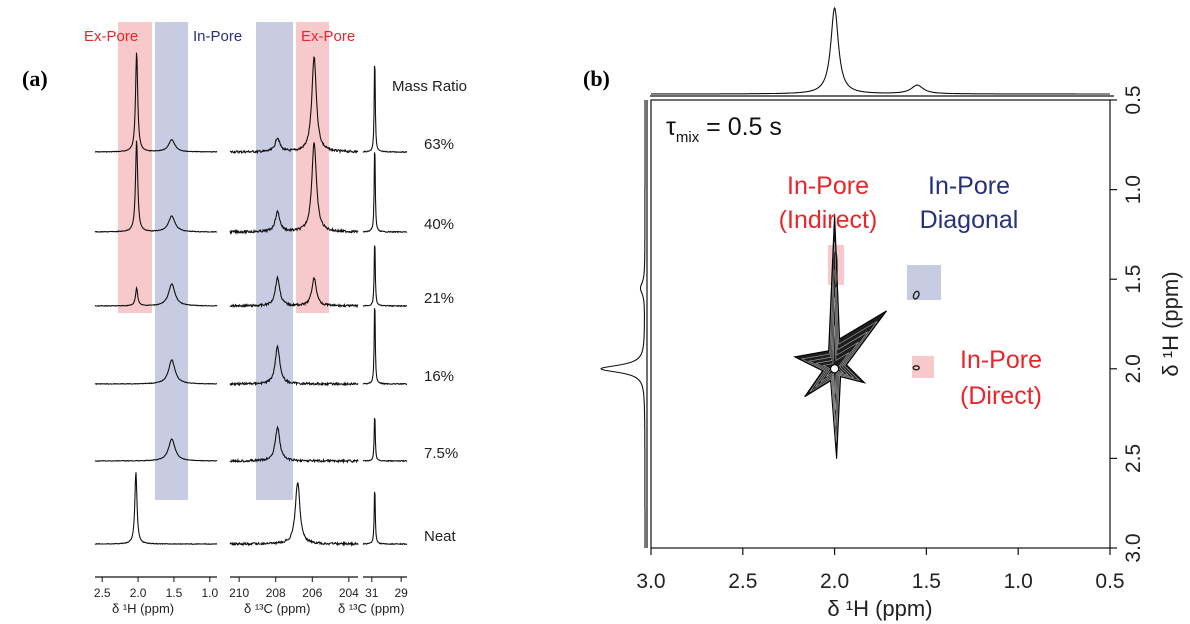 The width and height of the screenshot is (1190, 624). I want to click on annotation-diagonal-line2: Diagonal, so click(969, 220).